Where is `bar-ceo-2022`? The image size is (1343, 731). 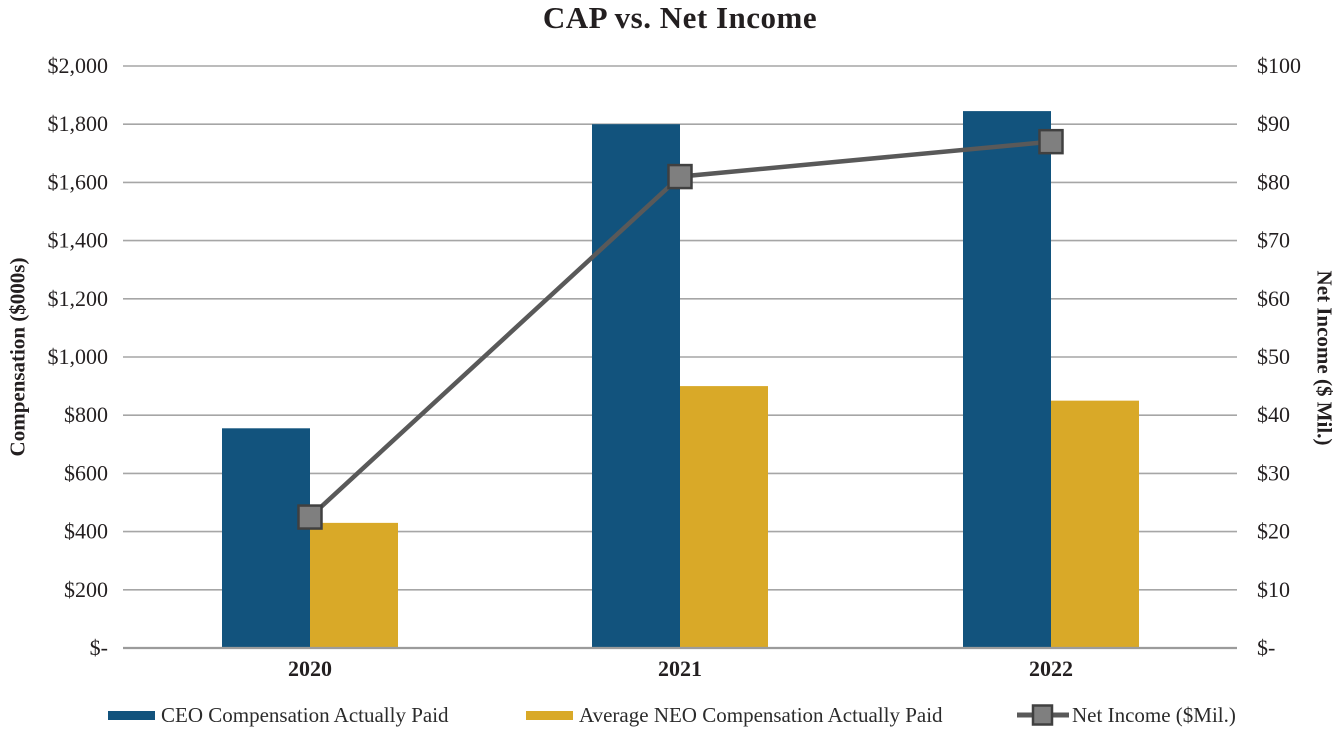 bar-ceo-2022 is located at coordinates (1007, 380).